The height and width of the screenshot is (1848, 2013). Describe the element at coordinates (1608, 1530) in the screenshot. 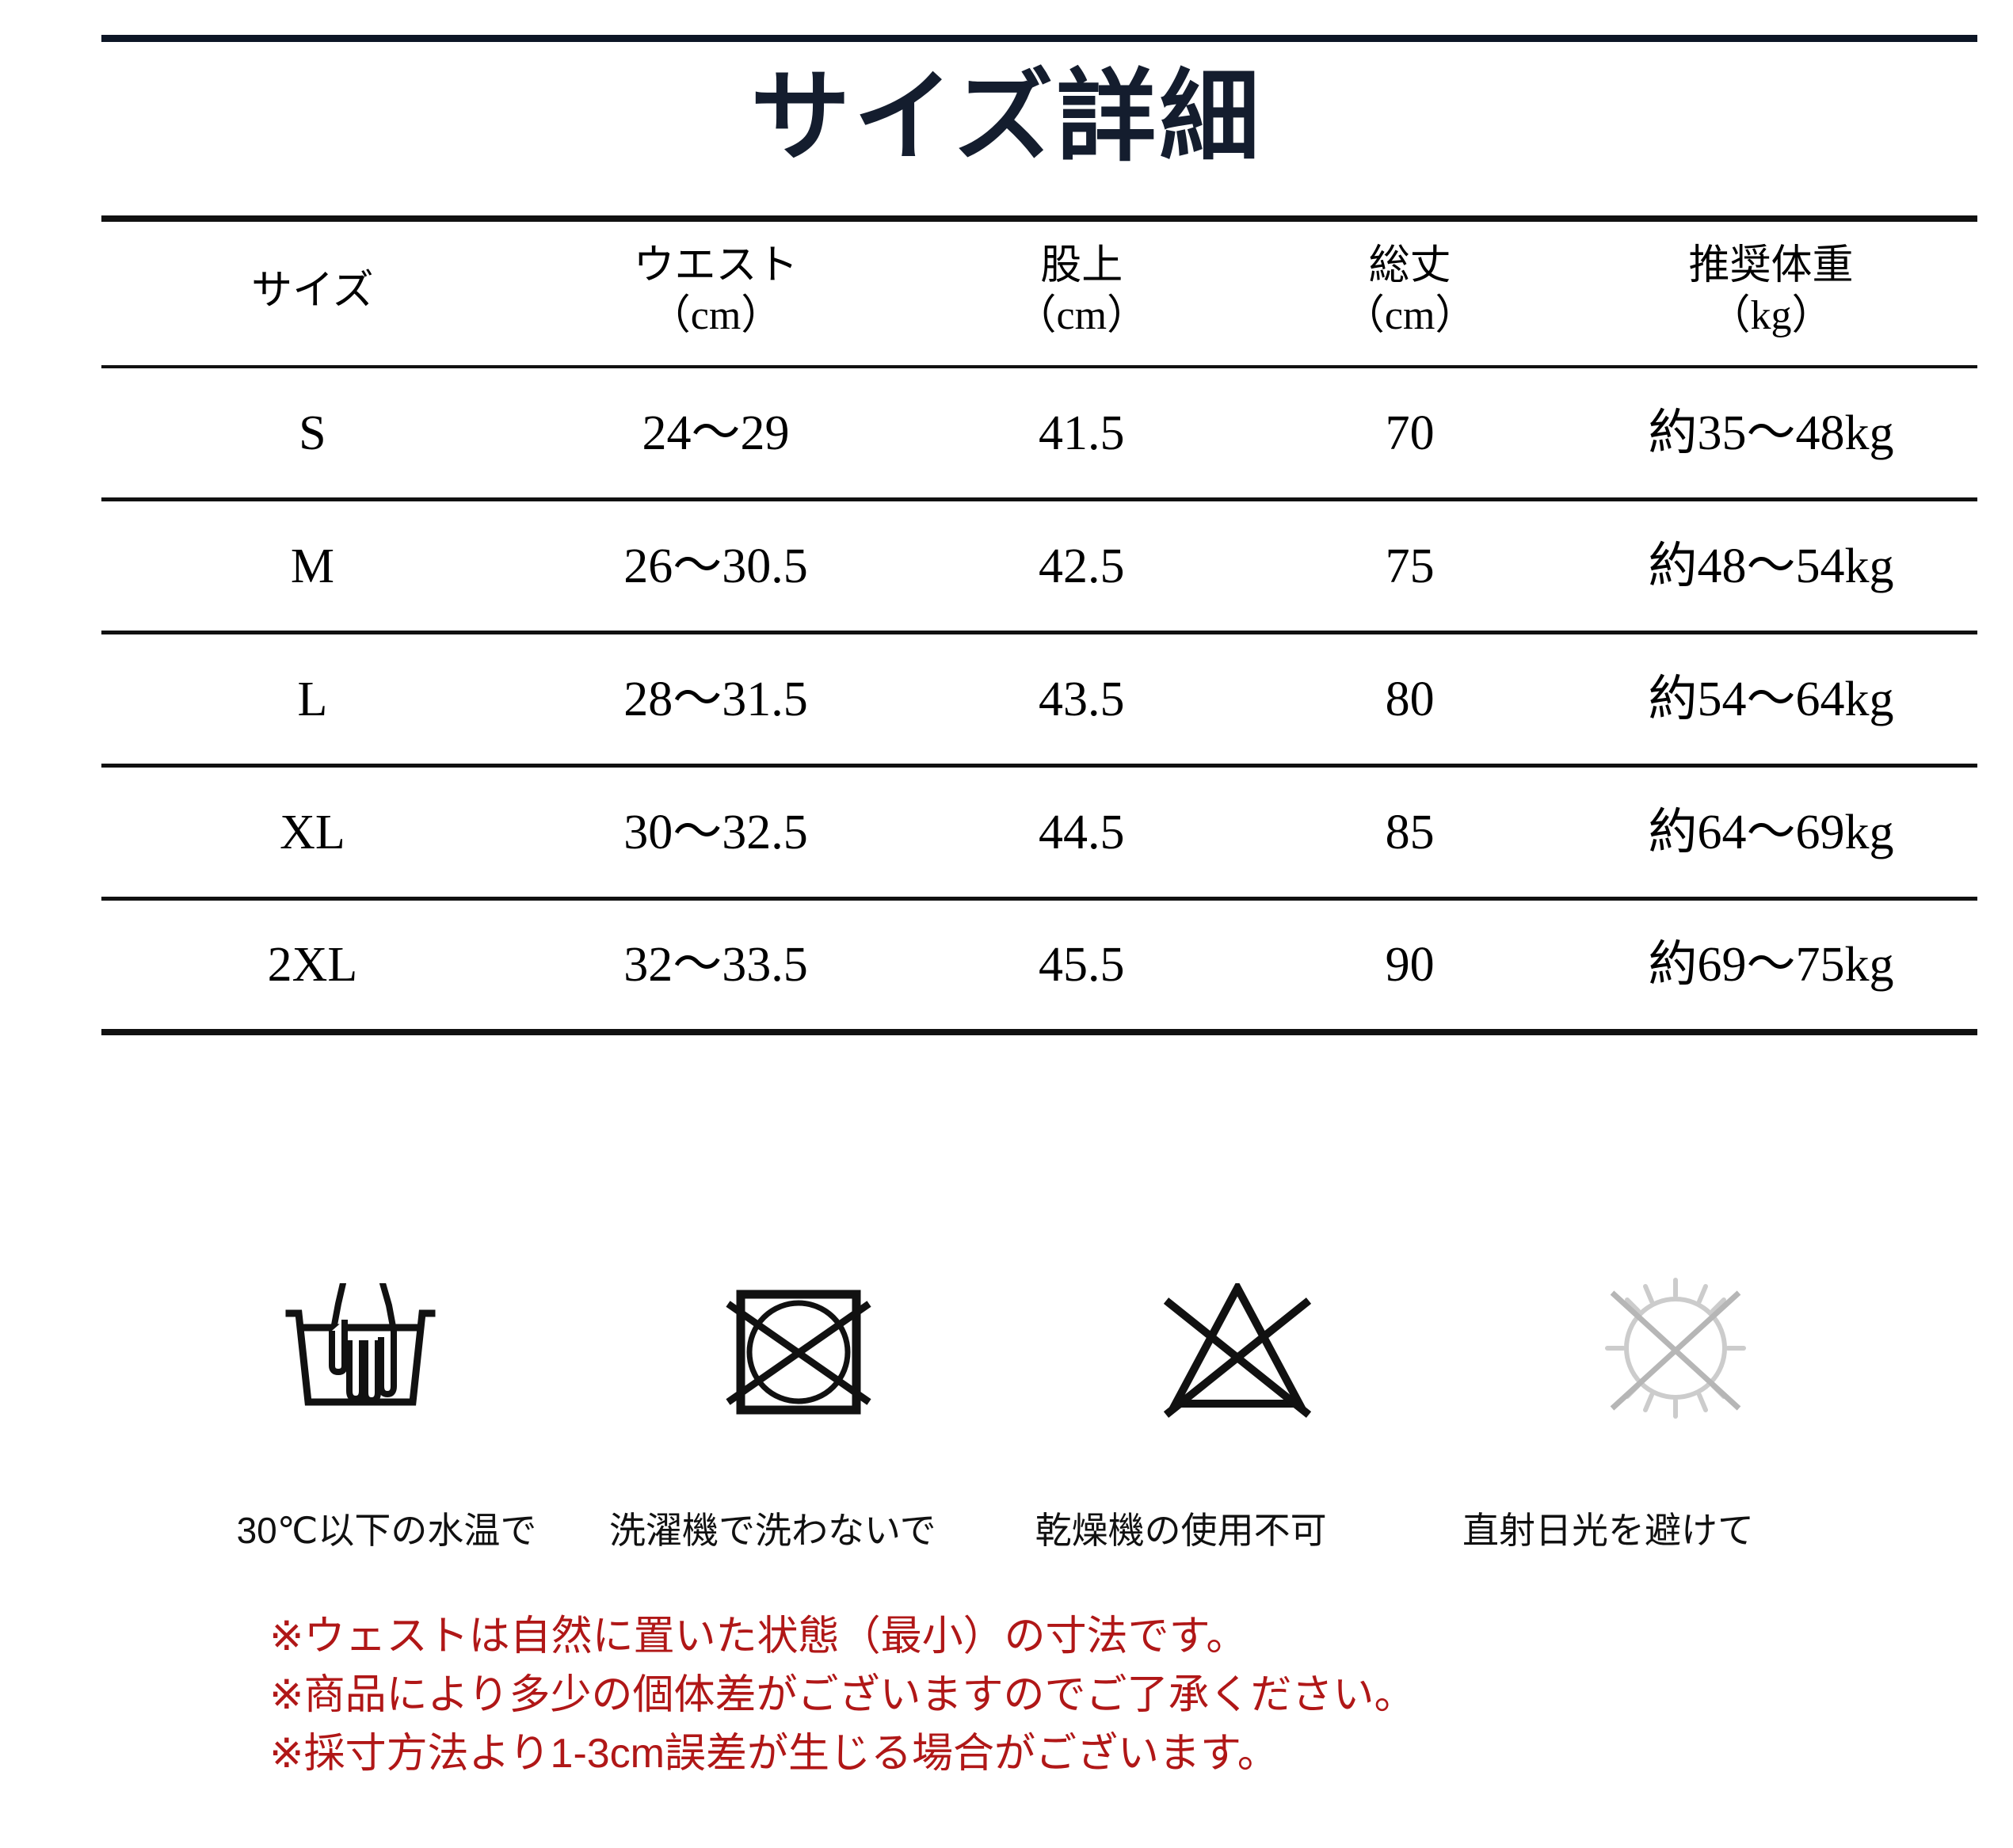

I see `care-caption-no-direct-sunlight: 直射日光を避けて` at that location.